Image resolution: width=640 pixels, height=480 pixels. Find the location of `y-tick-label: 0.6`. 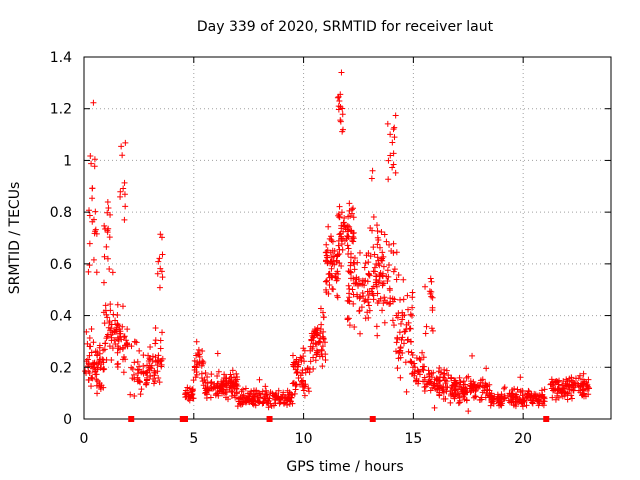

y-tick-label: 0.6 is located at coordinates (61, 265).